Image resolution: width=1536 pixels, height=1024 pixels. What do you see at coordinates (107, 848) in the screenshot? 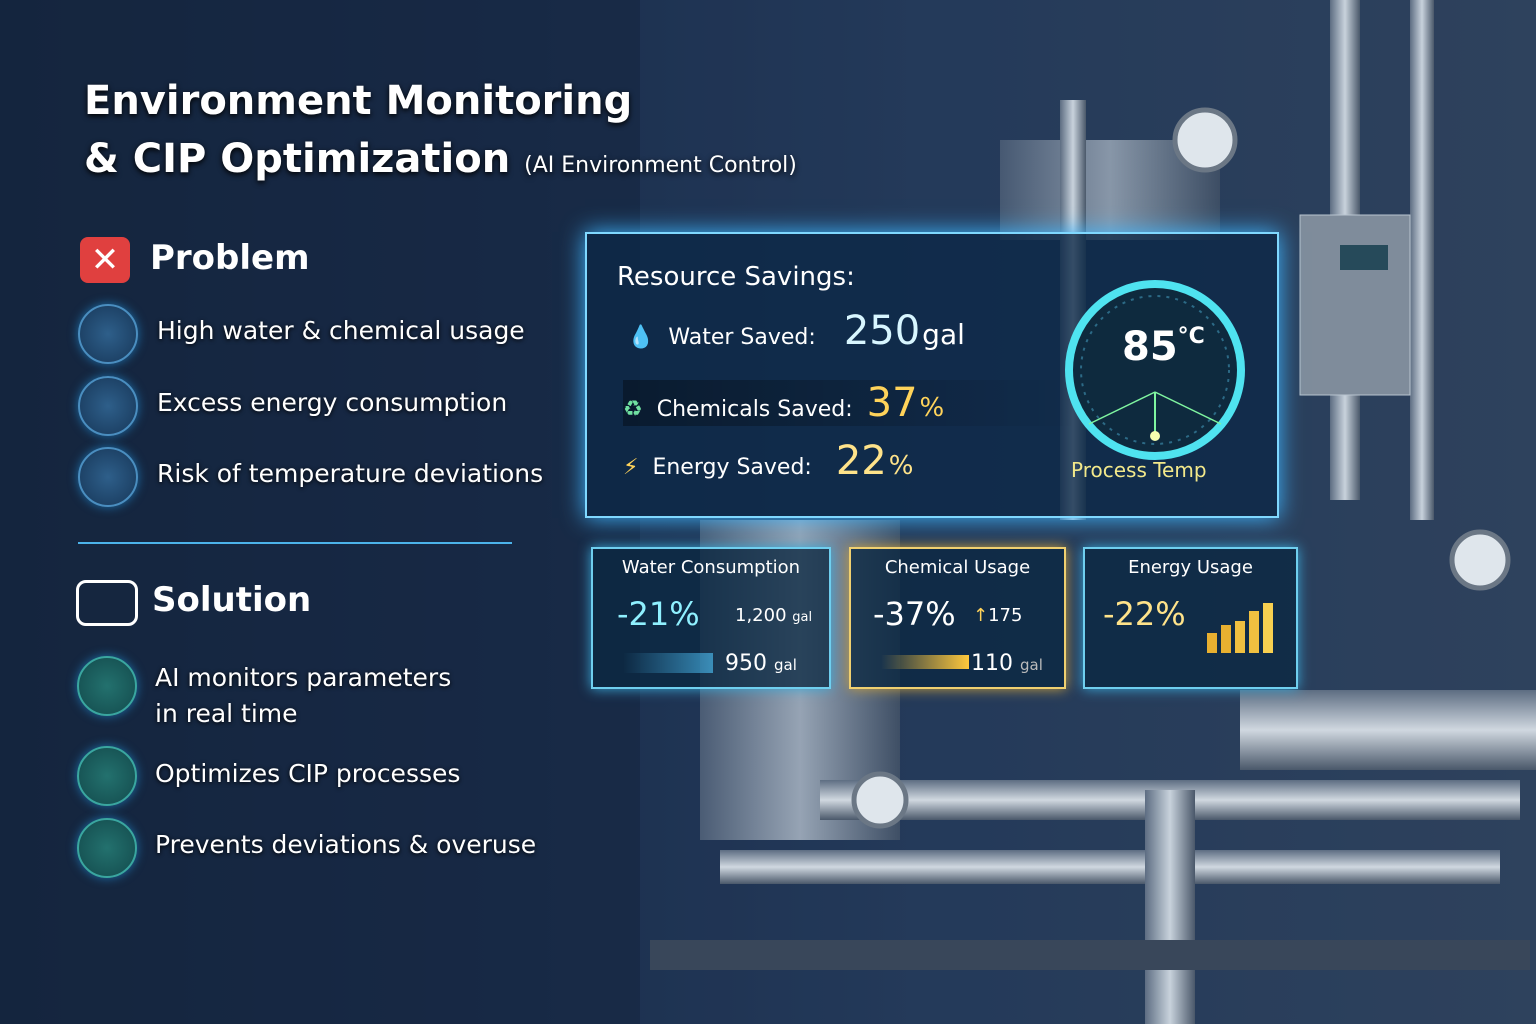
I see `check-icon` at bounding box center [107, 848].